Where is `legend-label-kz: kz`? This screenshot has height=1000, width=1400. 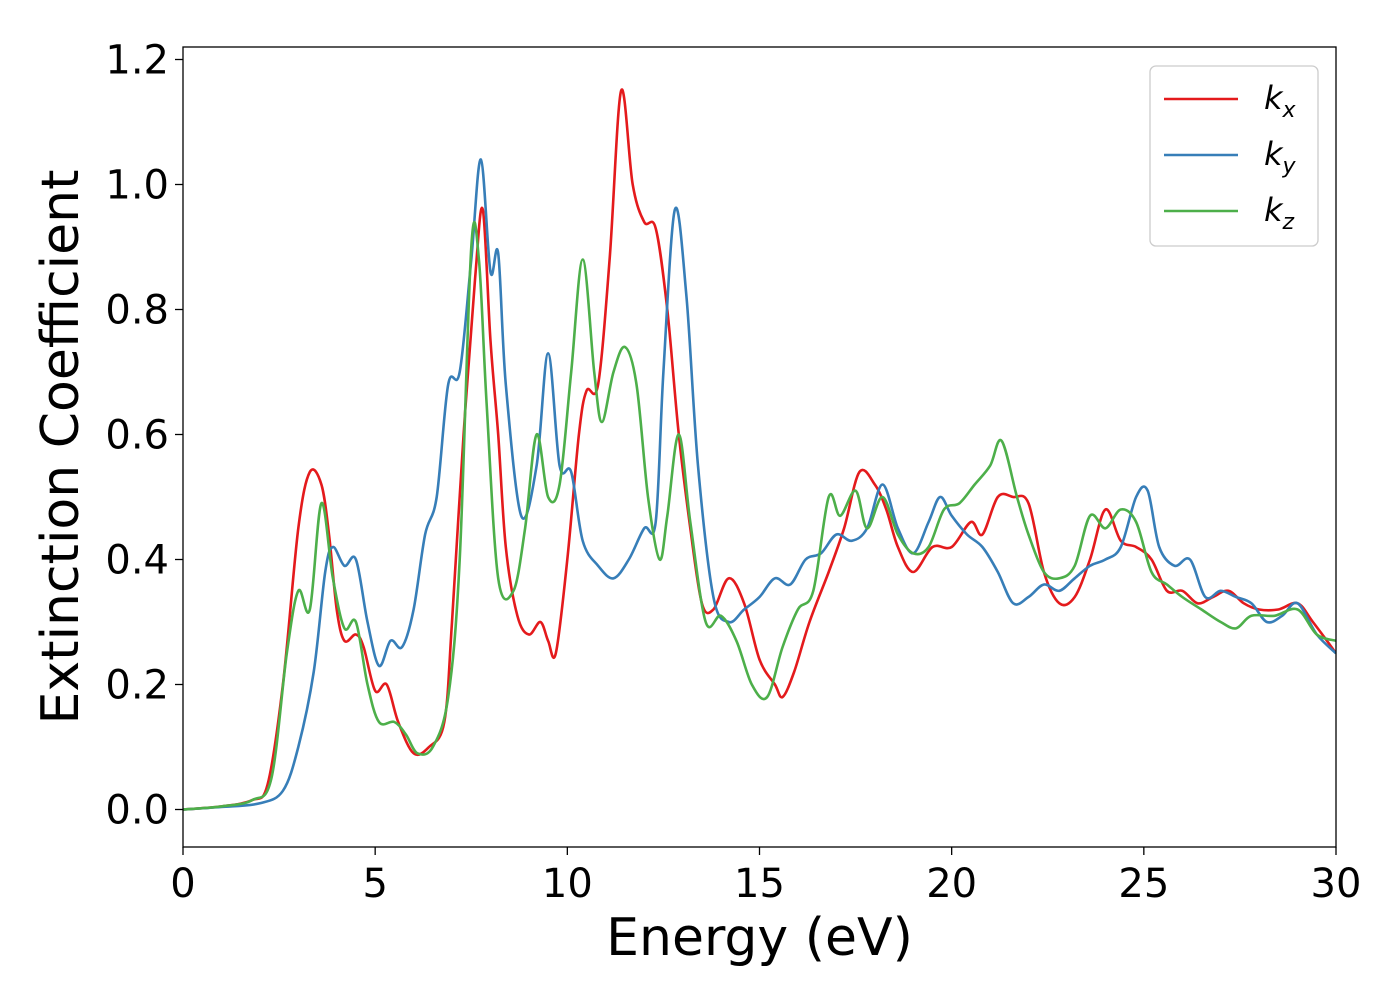
legend-label-kz: kz is located at coordinates (1279, 213).